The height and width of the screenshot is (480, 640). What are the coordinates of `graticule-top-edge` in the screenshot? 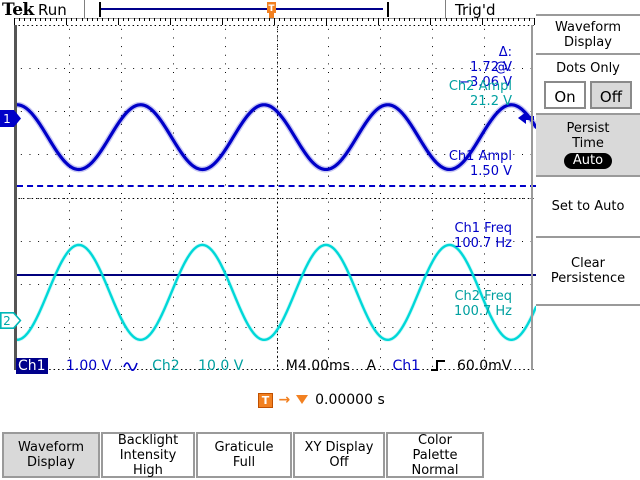 It's located at (276, 25).